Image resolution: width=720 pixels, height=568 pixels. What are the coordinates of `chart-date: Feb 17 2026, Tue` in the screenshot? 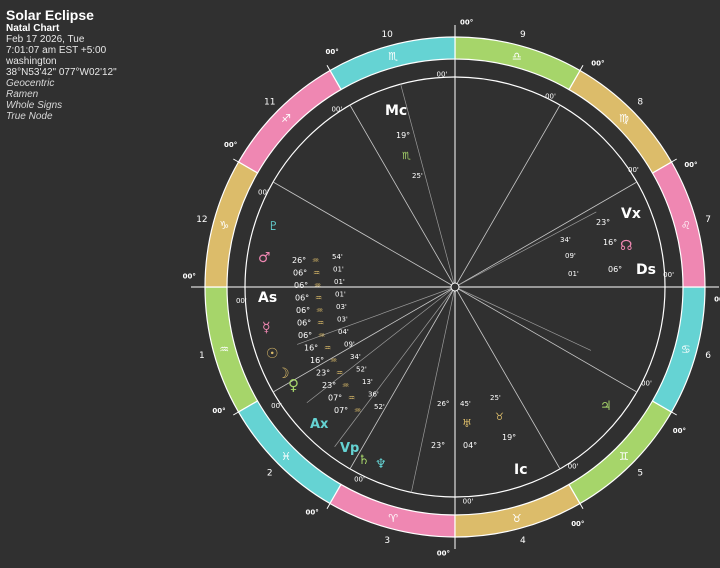 It's located at (45, 39).